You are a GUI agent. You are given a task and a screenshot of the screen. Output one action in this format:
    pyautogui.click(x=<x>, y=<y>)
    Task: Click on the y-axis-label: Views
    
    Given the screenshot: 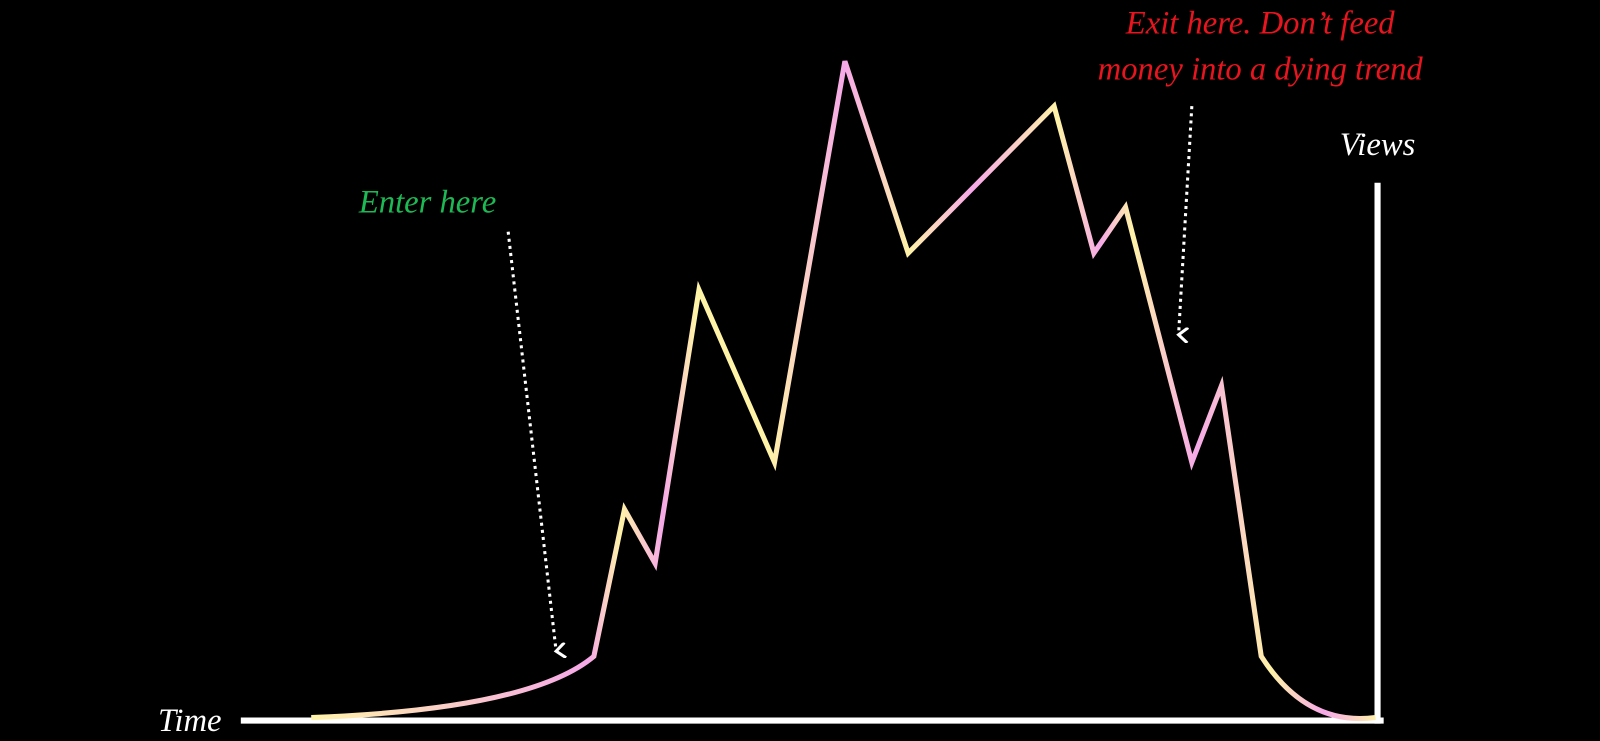 What is the action you would take?
    pyautogui.click(x=1378, y=145)
    